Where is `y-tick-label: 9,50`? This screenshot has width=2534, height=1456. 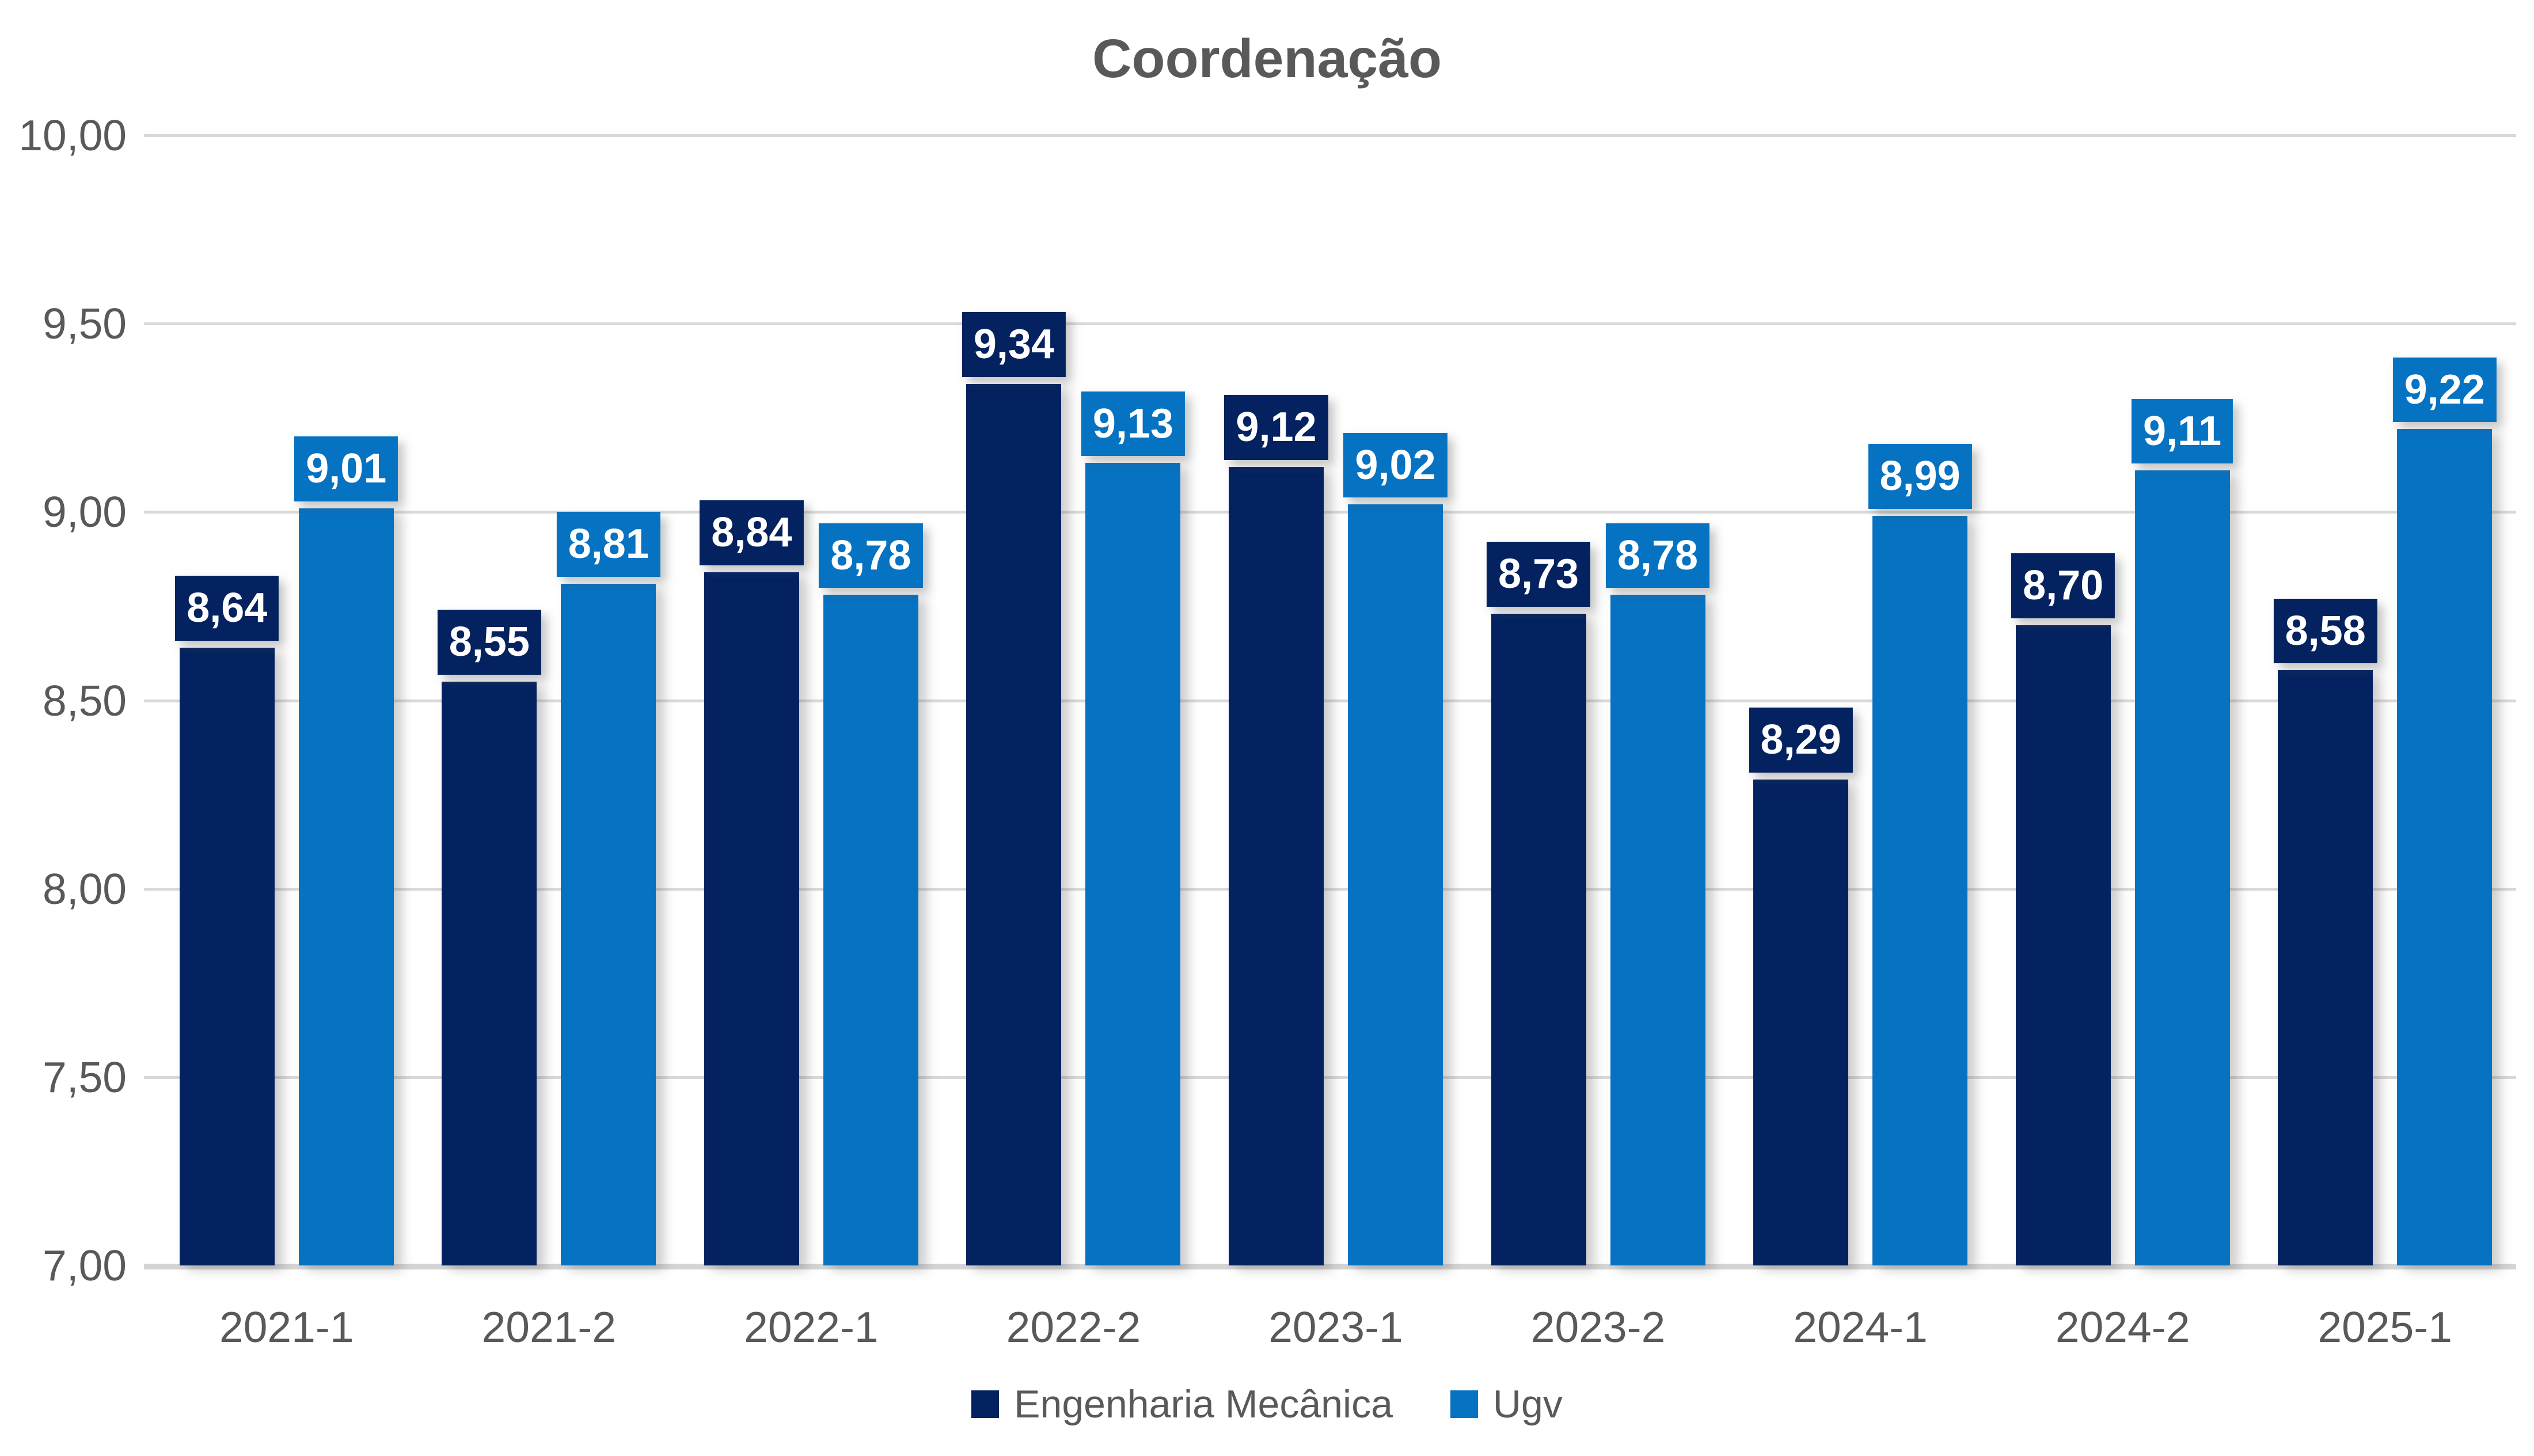
y-tick-label: 9,50 is located at coordinates (85, 323).